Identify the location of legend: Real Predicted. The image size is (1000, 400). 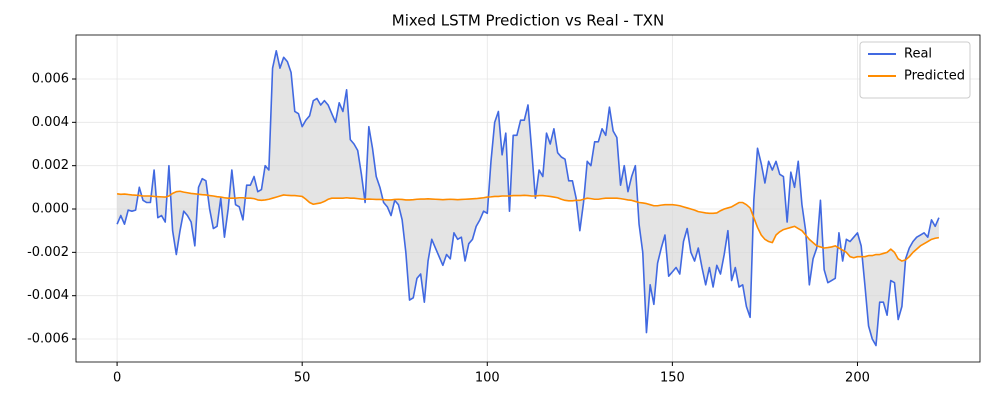
(915, 70).